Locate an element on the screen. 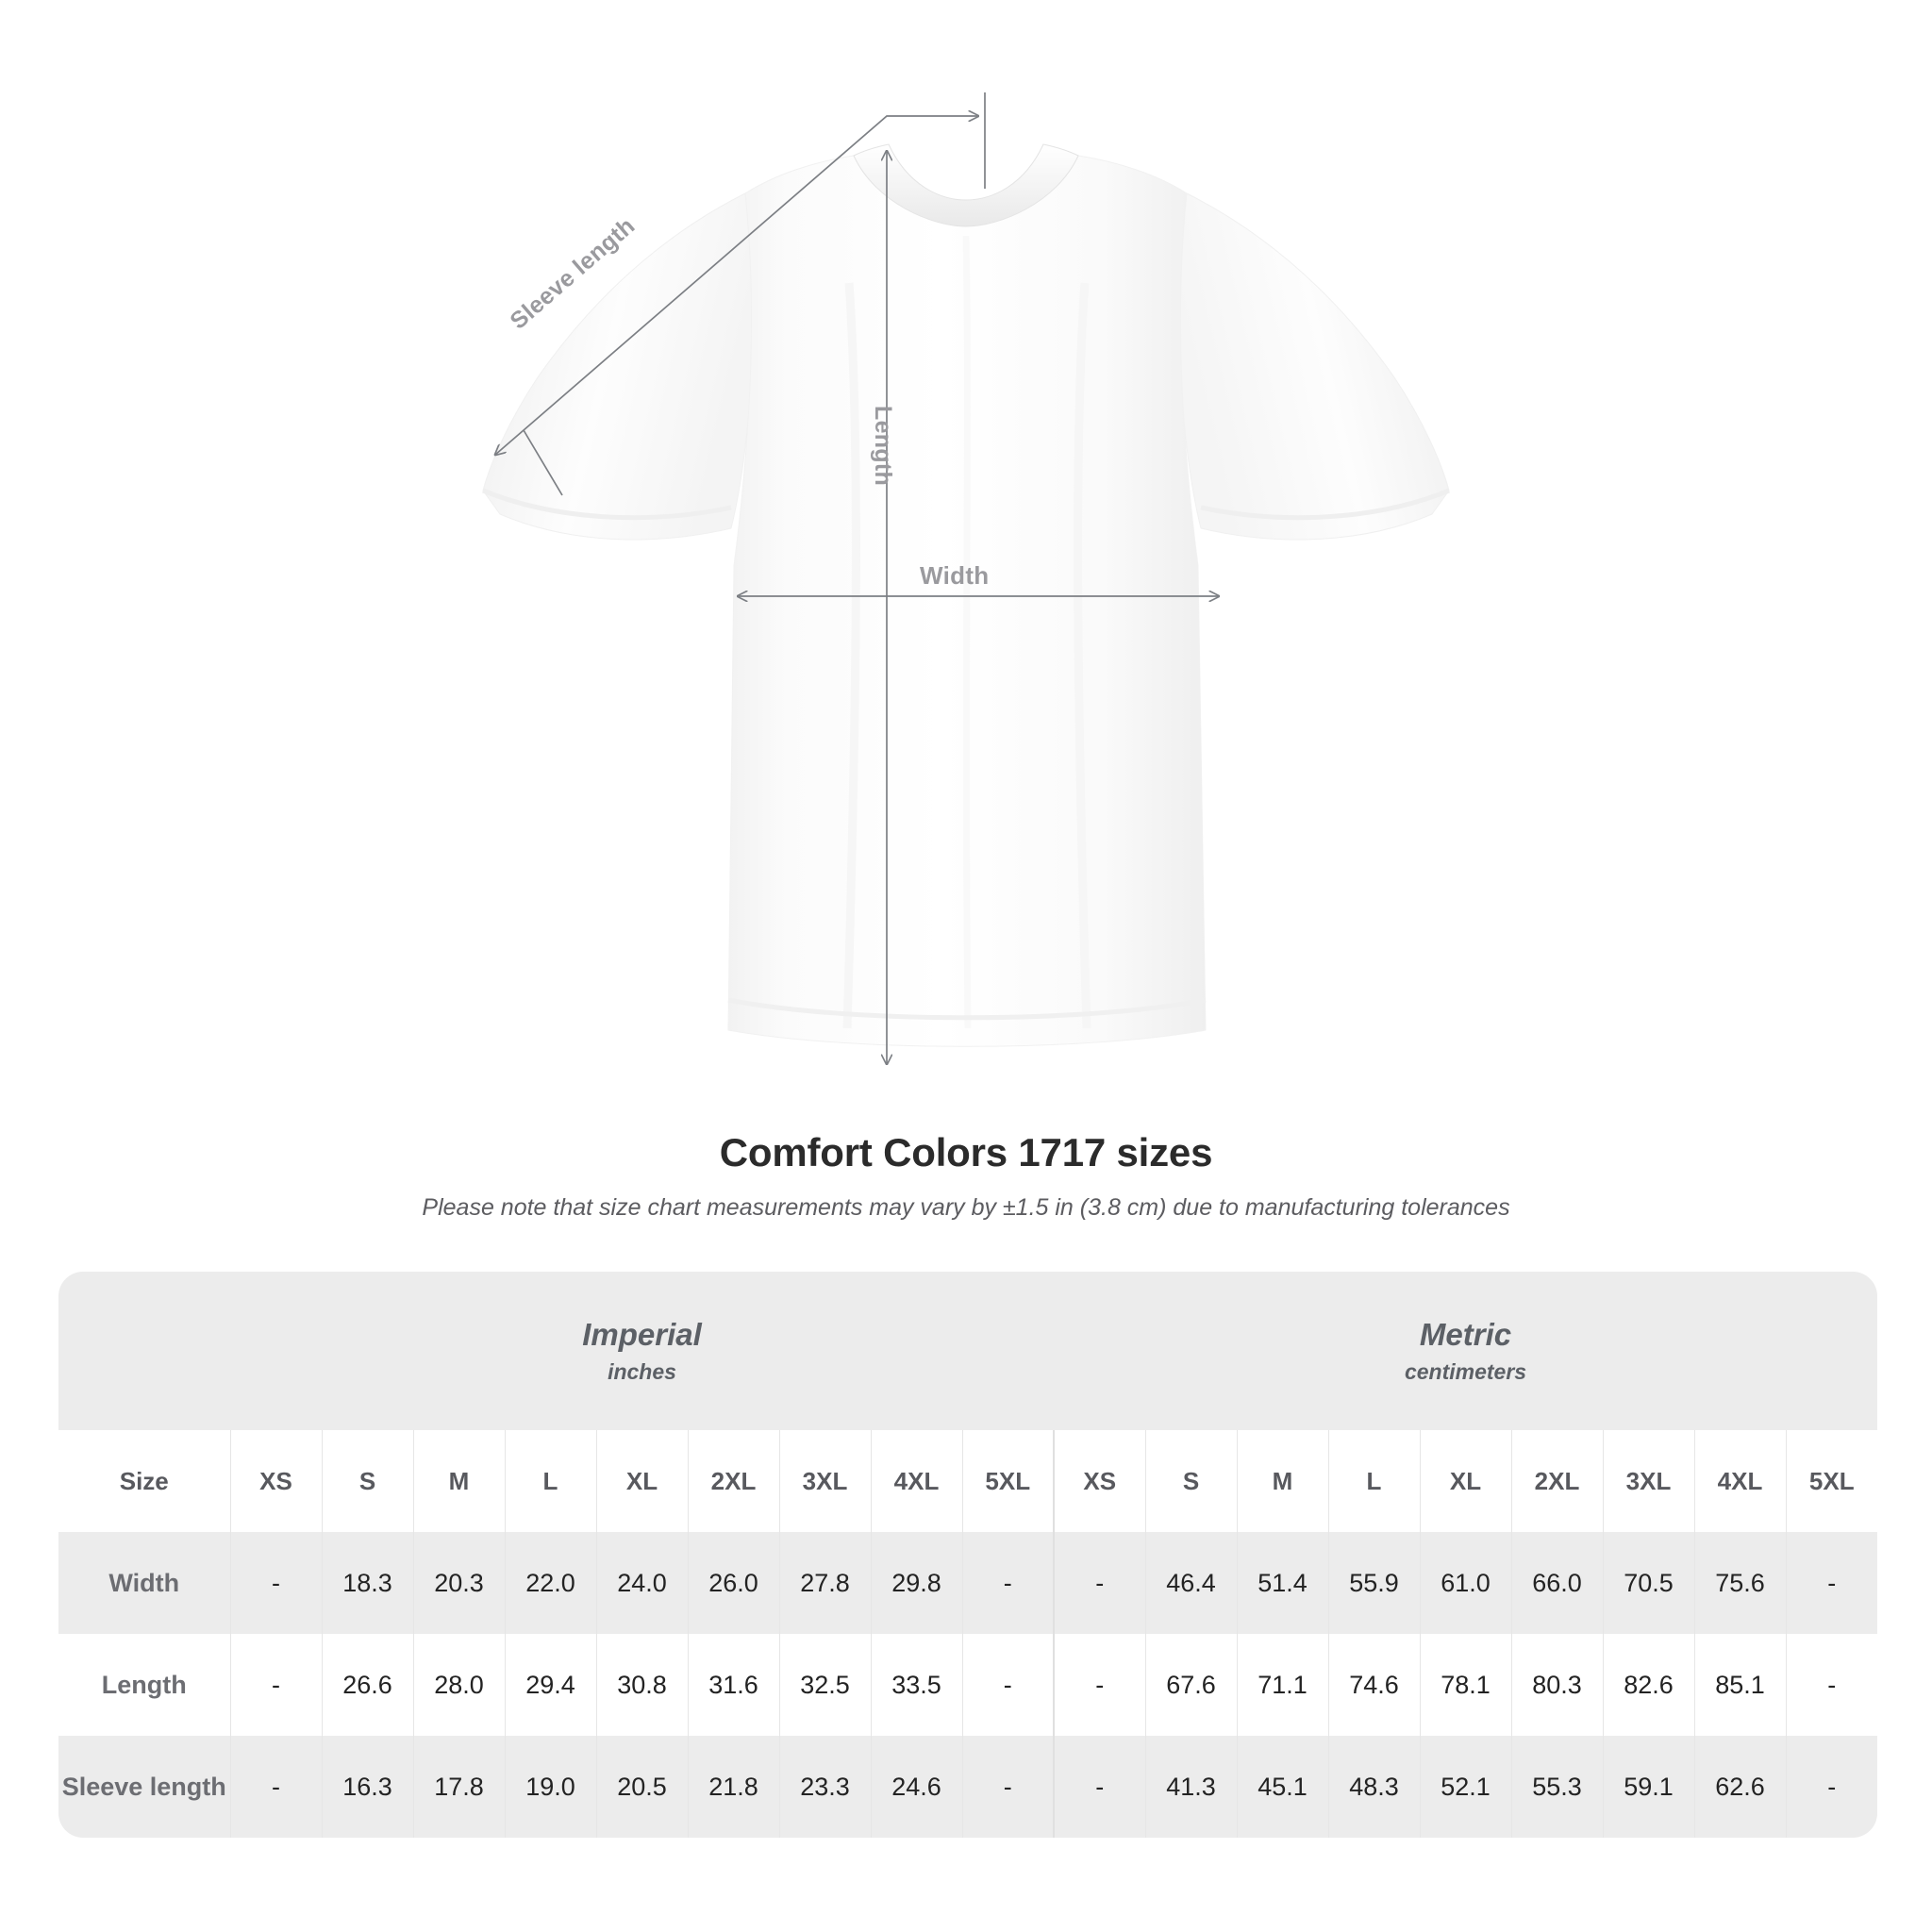 Image resolution: width=1932 pixels, height=1932 pixels. cell-width-metric-l: 55.9 is located at coordinates (1373, 1583).